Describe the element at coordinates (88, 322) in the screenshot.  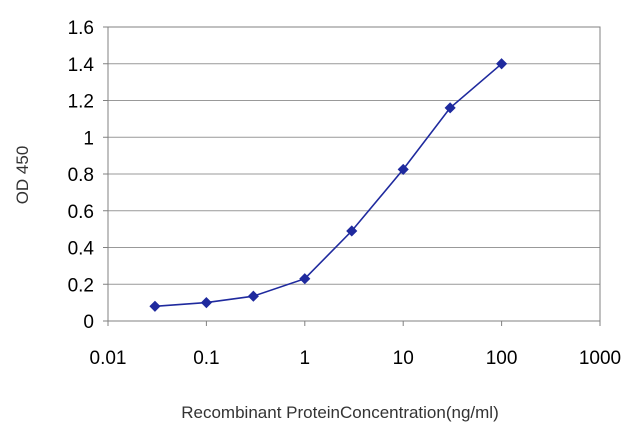
I see `y-tick-label-0: 0` at that location.